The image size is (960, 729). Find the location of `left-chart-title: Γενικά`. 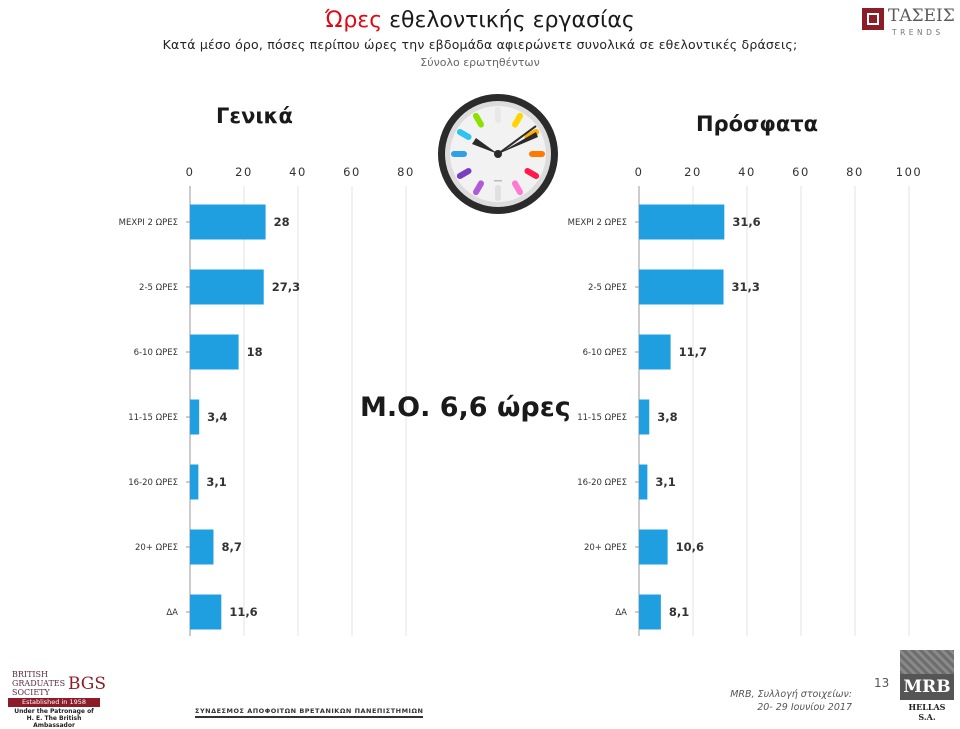

left-chart-title: Γενικά is located at coordinates (254, 116).